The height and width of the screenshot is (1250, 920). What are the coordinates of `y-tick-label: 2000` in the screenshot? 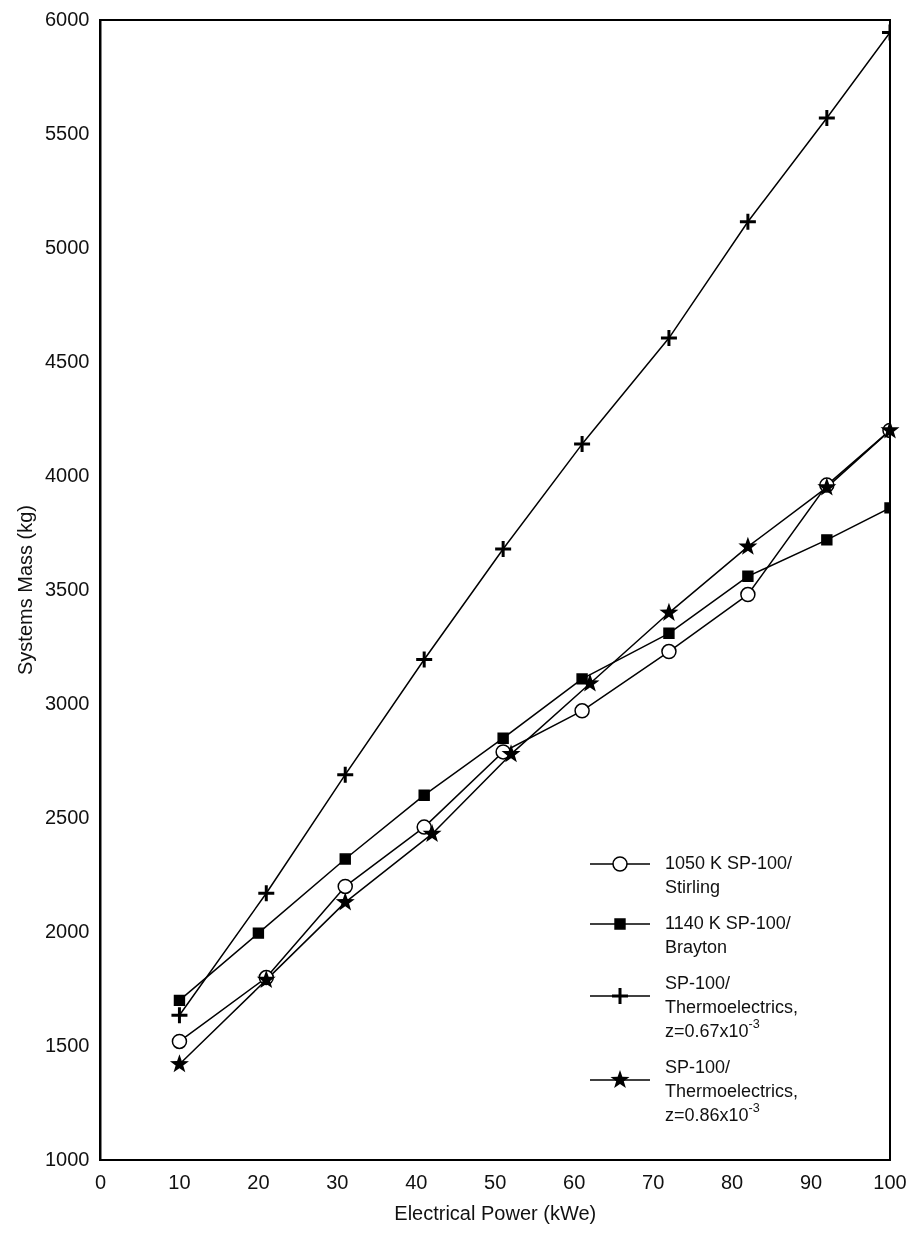 It's located at (67, 930).